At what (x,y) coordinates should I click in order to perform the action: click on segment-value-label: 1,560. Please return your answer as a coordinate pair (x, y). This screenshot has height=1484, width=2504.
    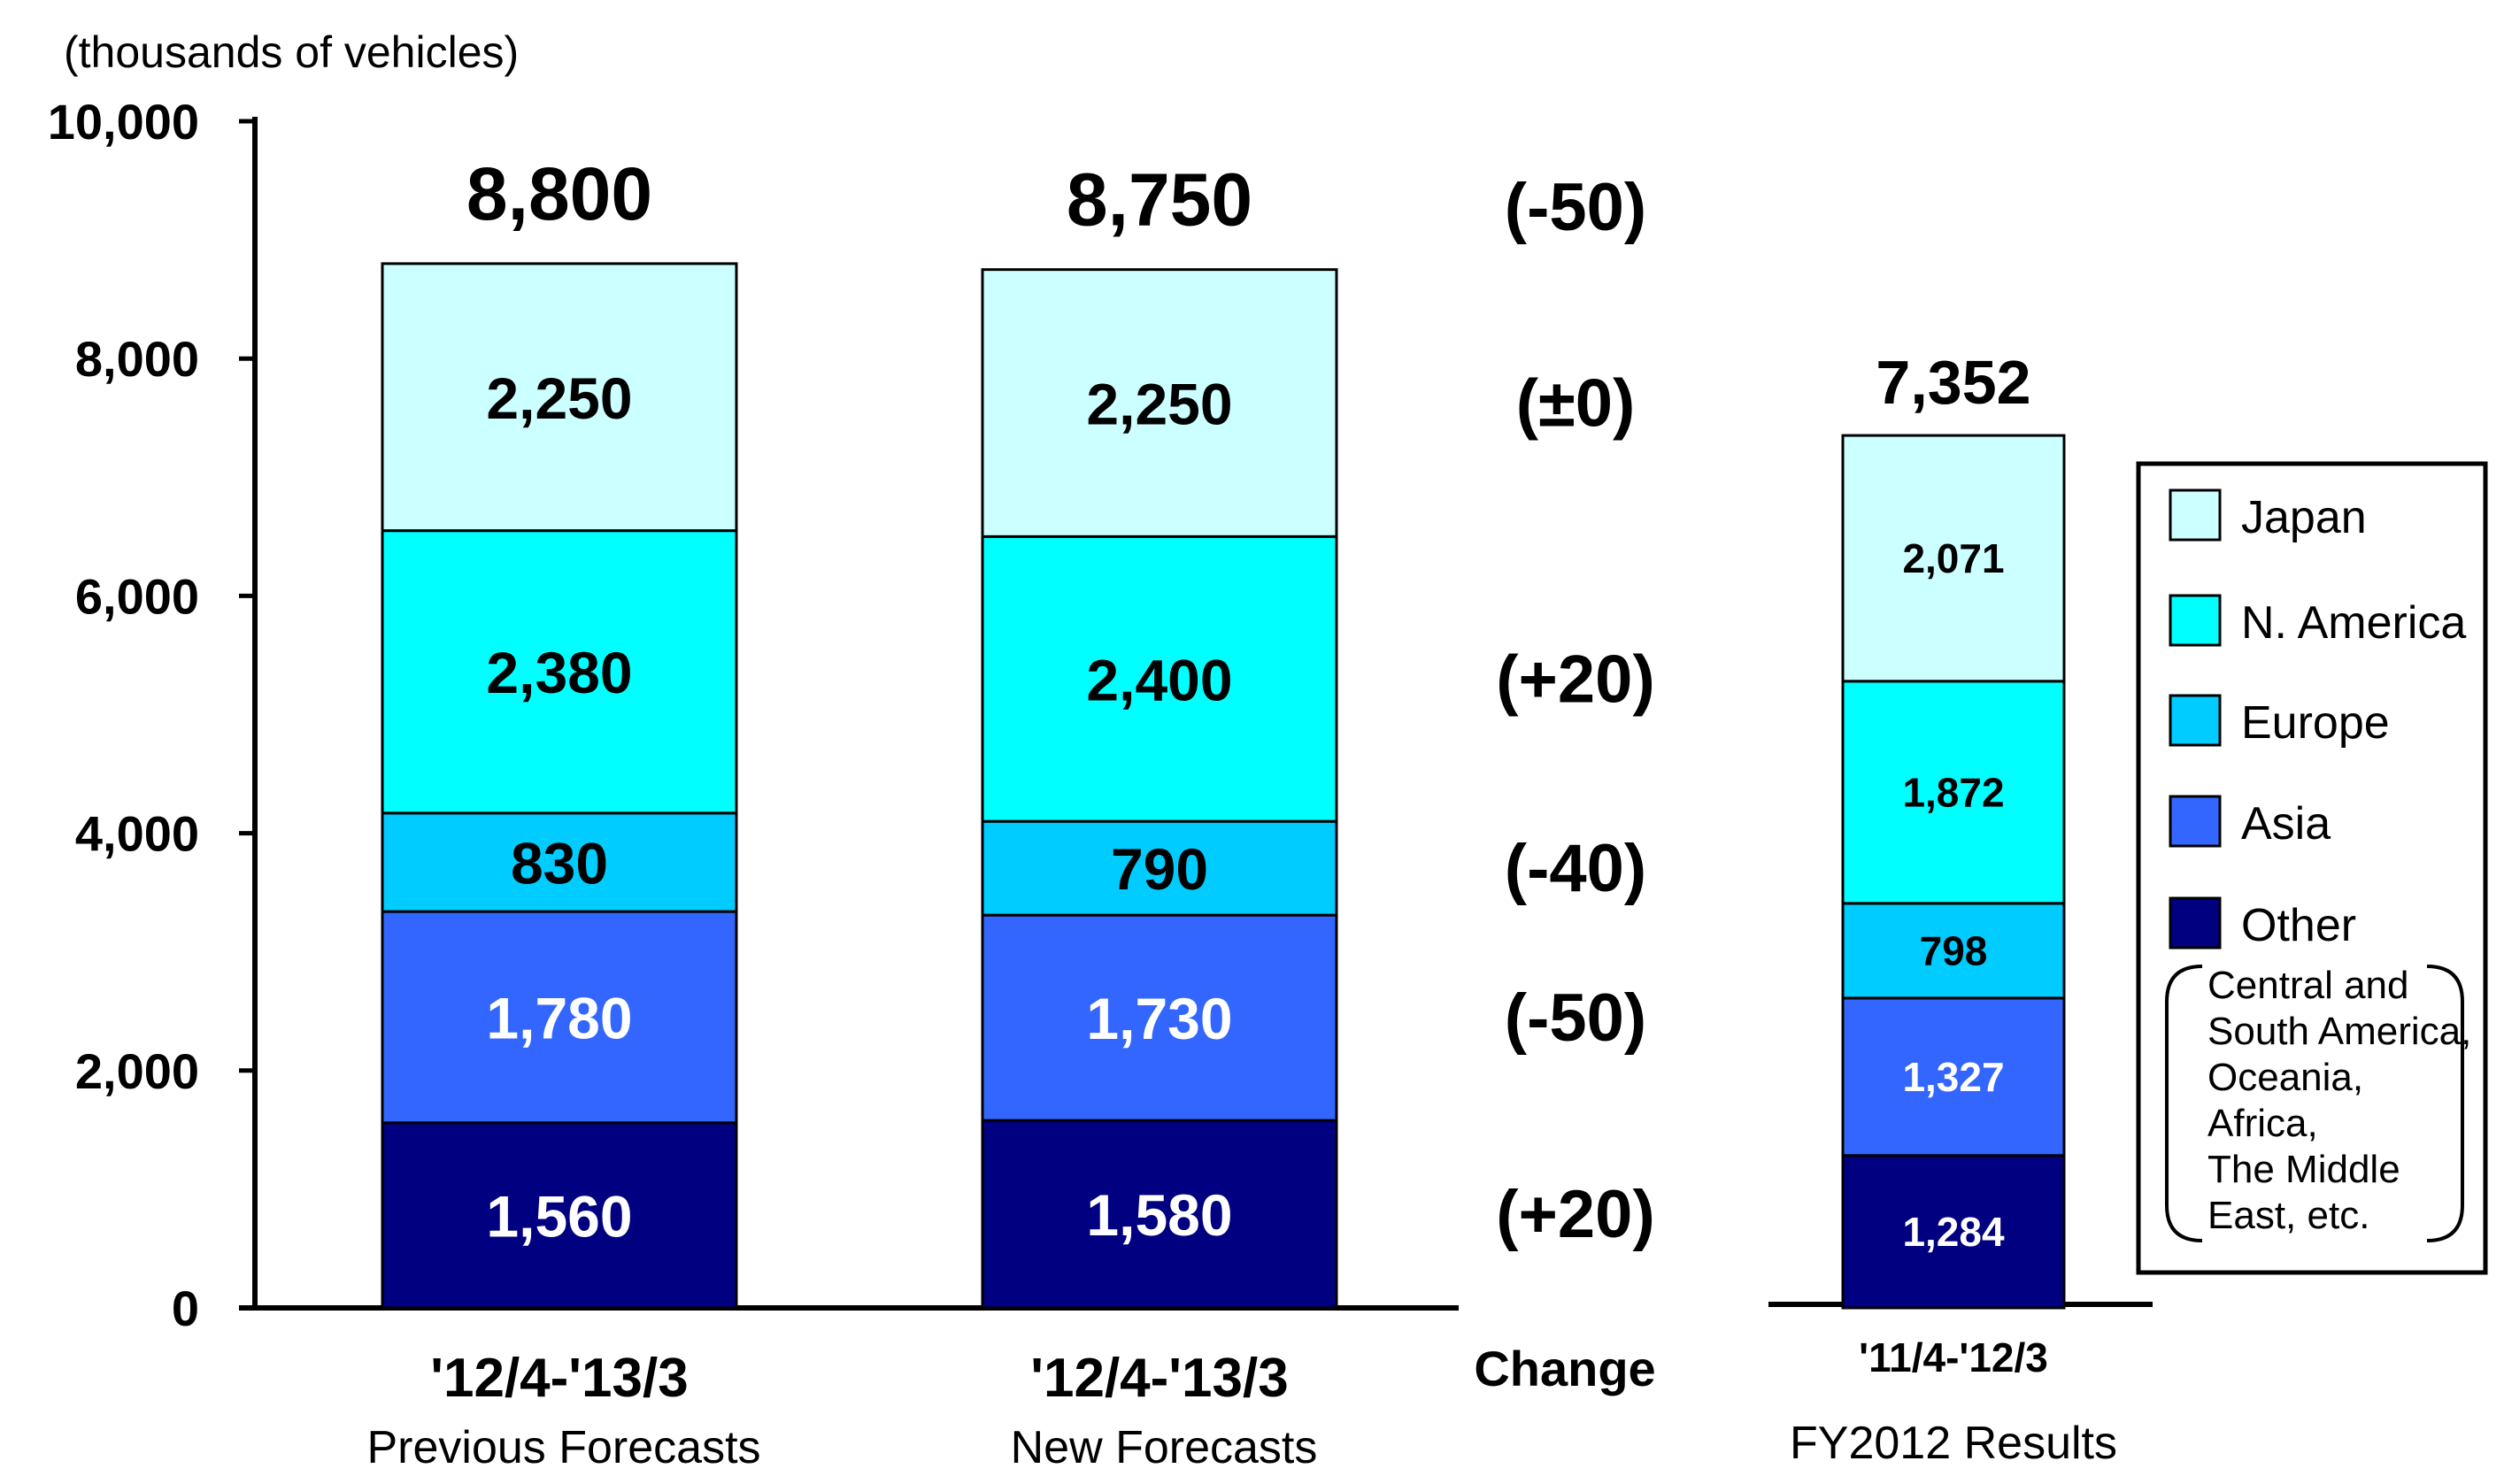
    Looking at the image, I should click on (559, 1216).